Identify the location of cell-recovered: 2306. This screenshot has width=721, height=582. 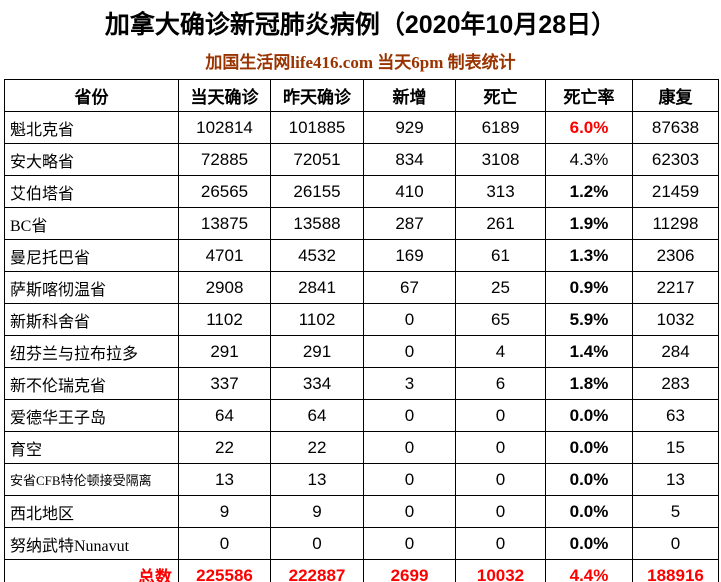
(675, 255).